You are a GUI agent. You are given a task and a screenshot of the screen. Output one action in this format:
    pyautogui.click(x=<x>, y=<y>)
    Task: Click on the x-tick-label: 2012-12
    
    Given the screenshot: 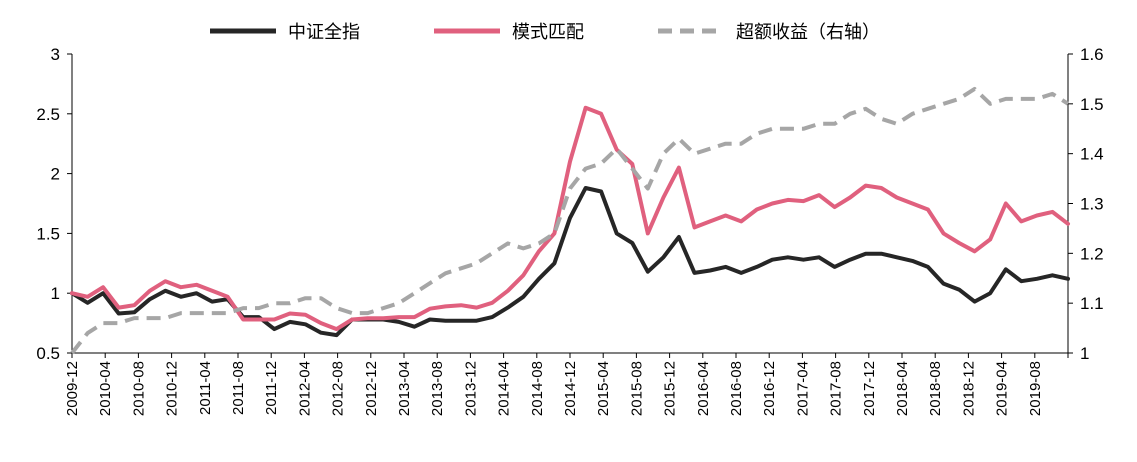 What is the action you would take?
    pyautogui.click(x=371, y=388)
    